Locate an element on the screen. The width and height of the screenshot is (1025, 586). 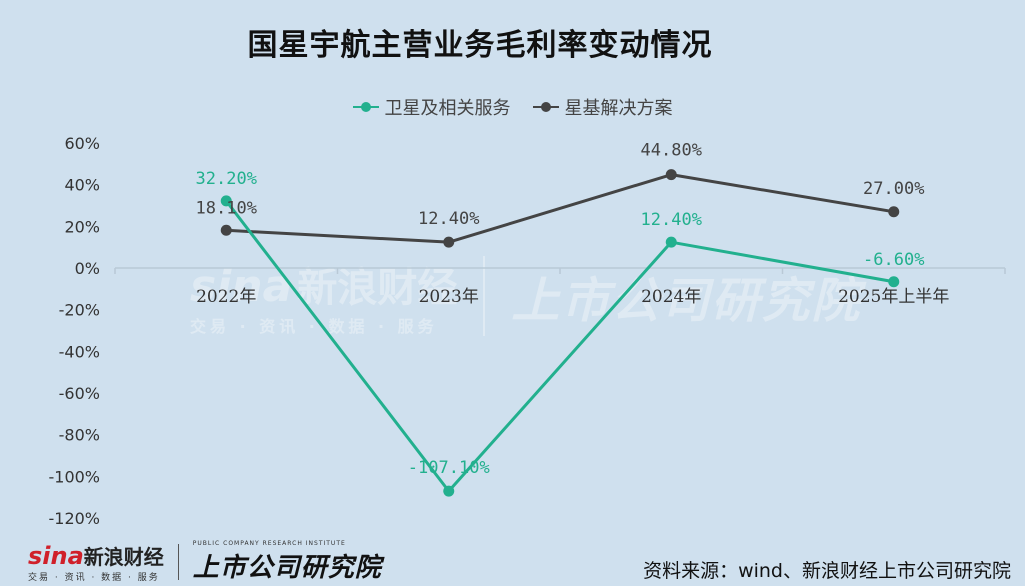
source-note: 资料来源：wind、新浪财经上市公司研究院 is located at coordinates (827, 571).